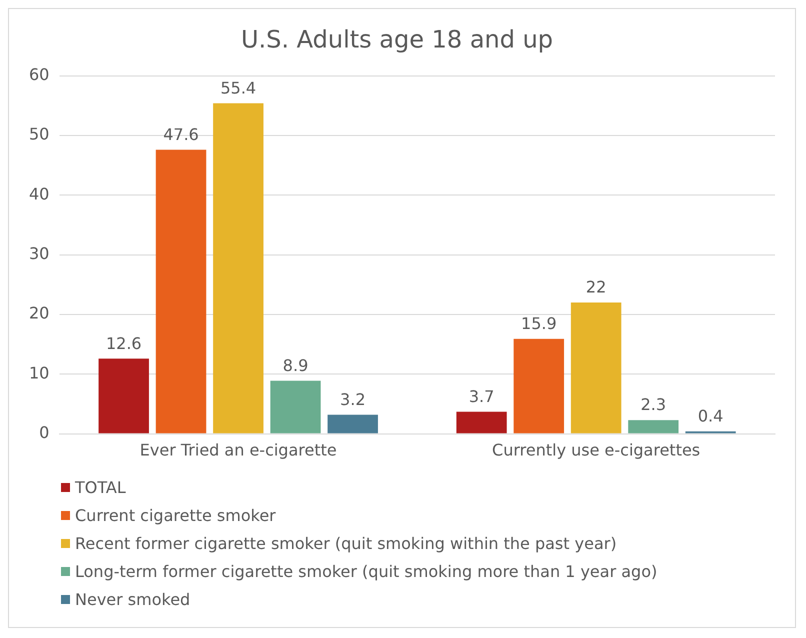  I want to click on y-tick-label: 50, so click(39, 134).